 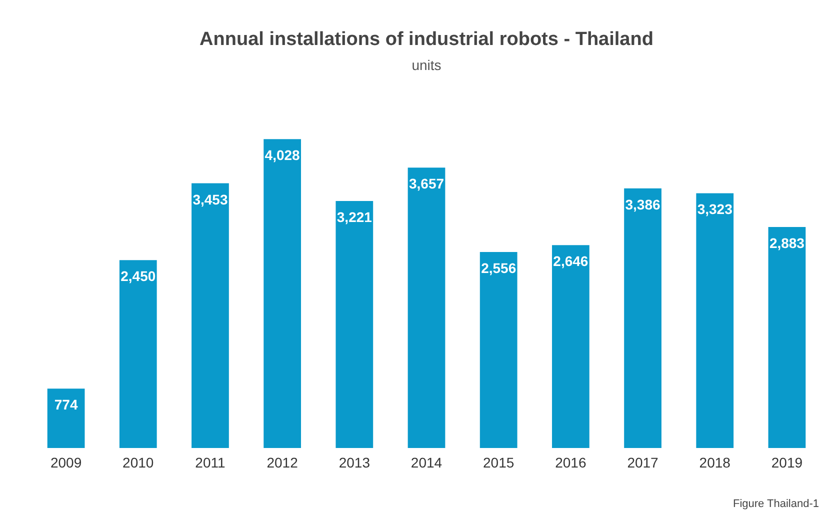 I want to click on x-tick-label: 2009, so click(x=66, y=462).